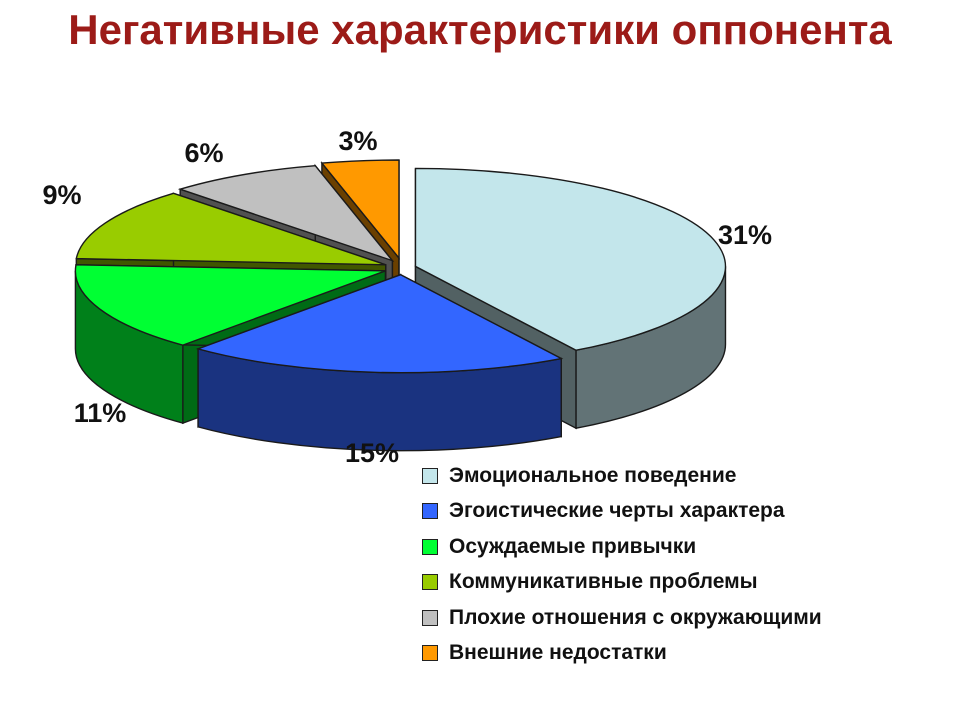 This screenshot has height=720, width=960. I want to click on legend-label: Коммуникативные проблемы, so click(603, 582).